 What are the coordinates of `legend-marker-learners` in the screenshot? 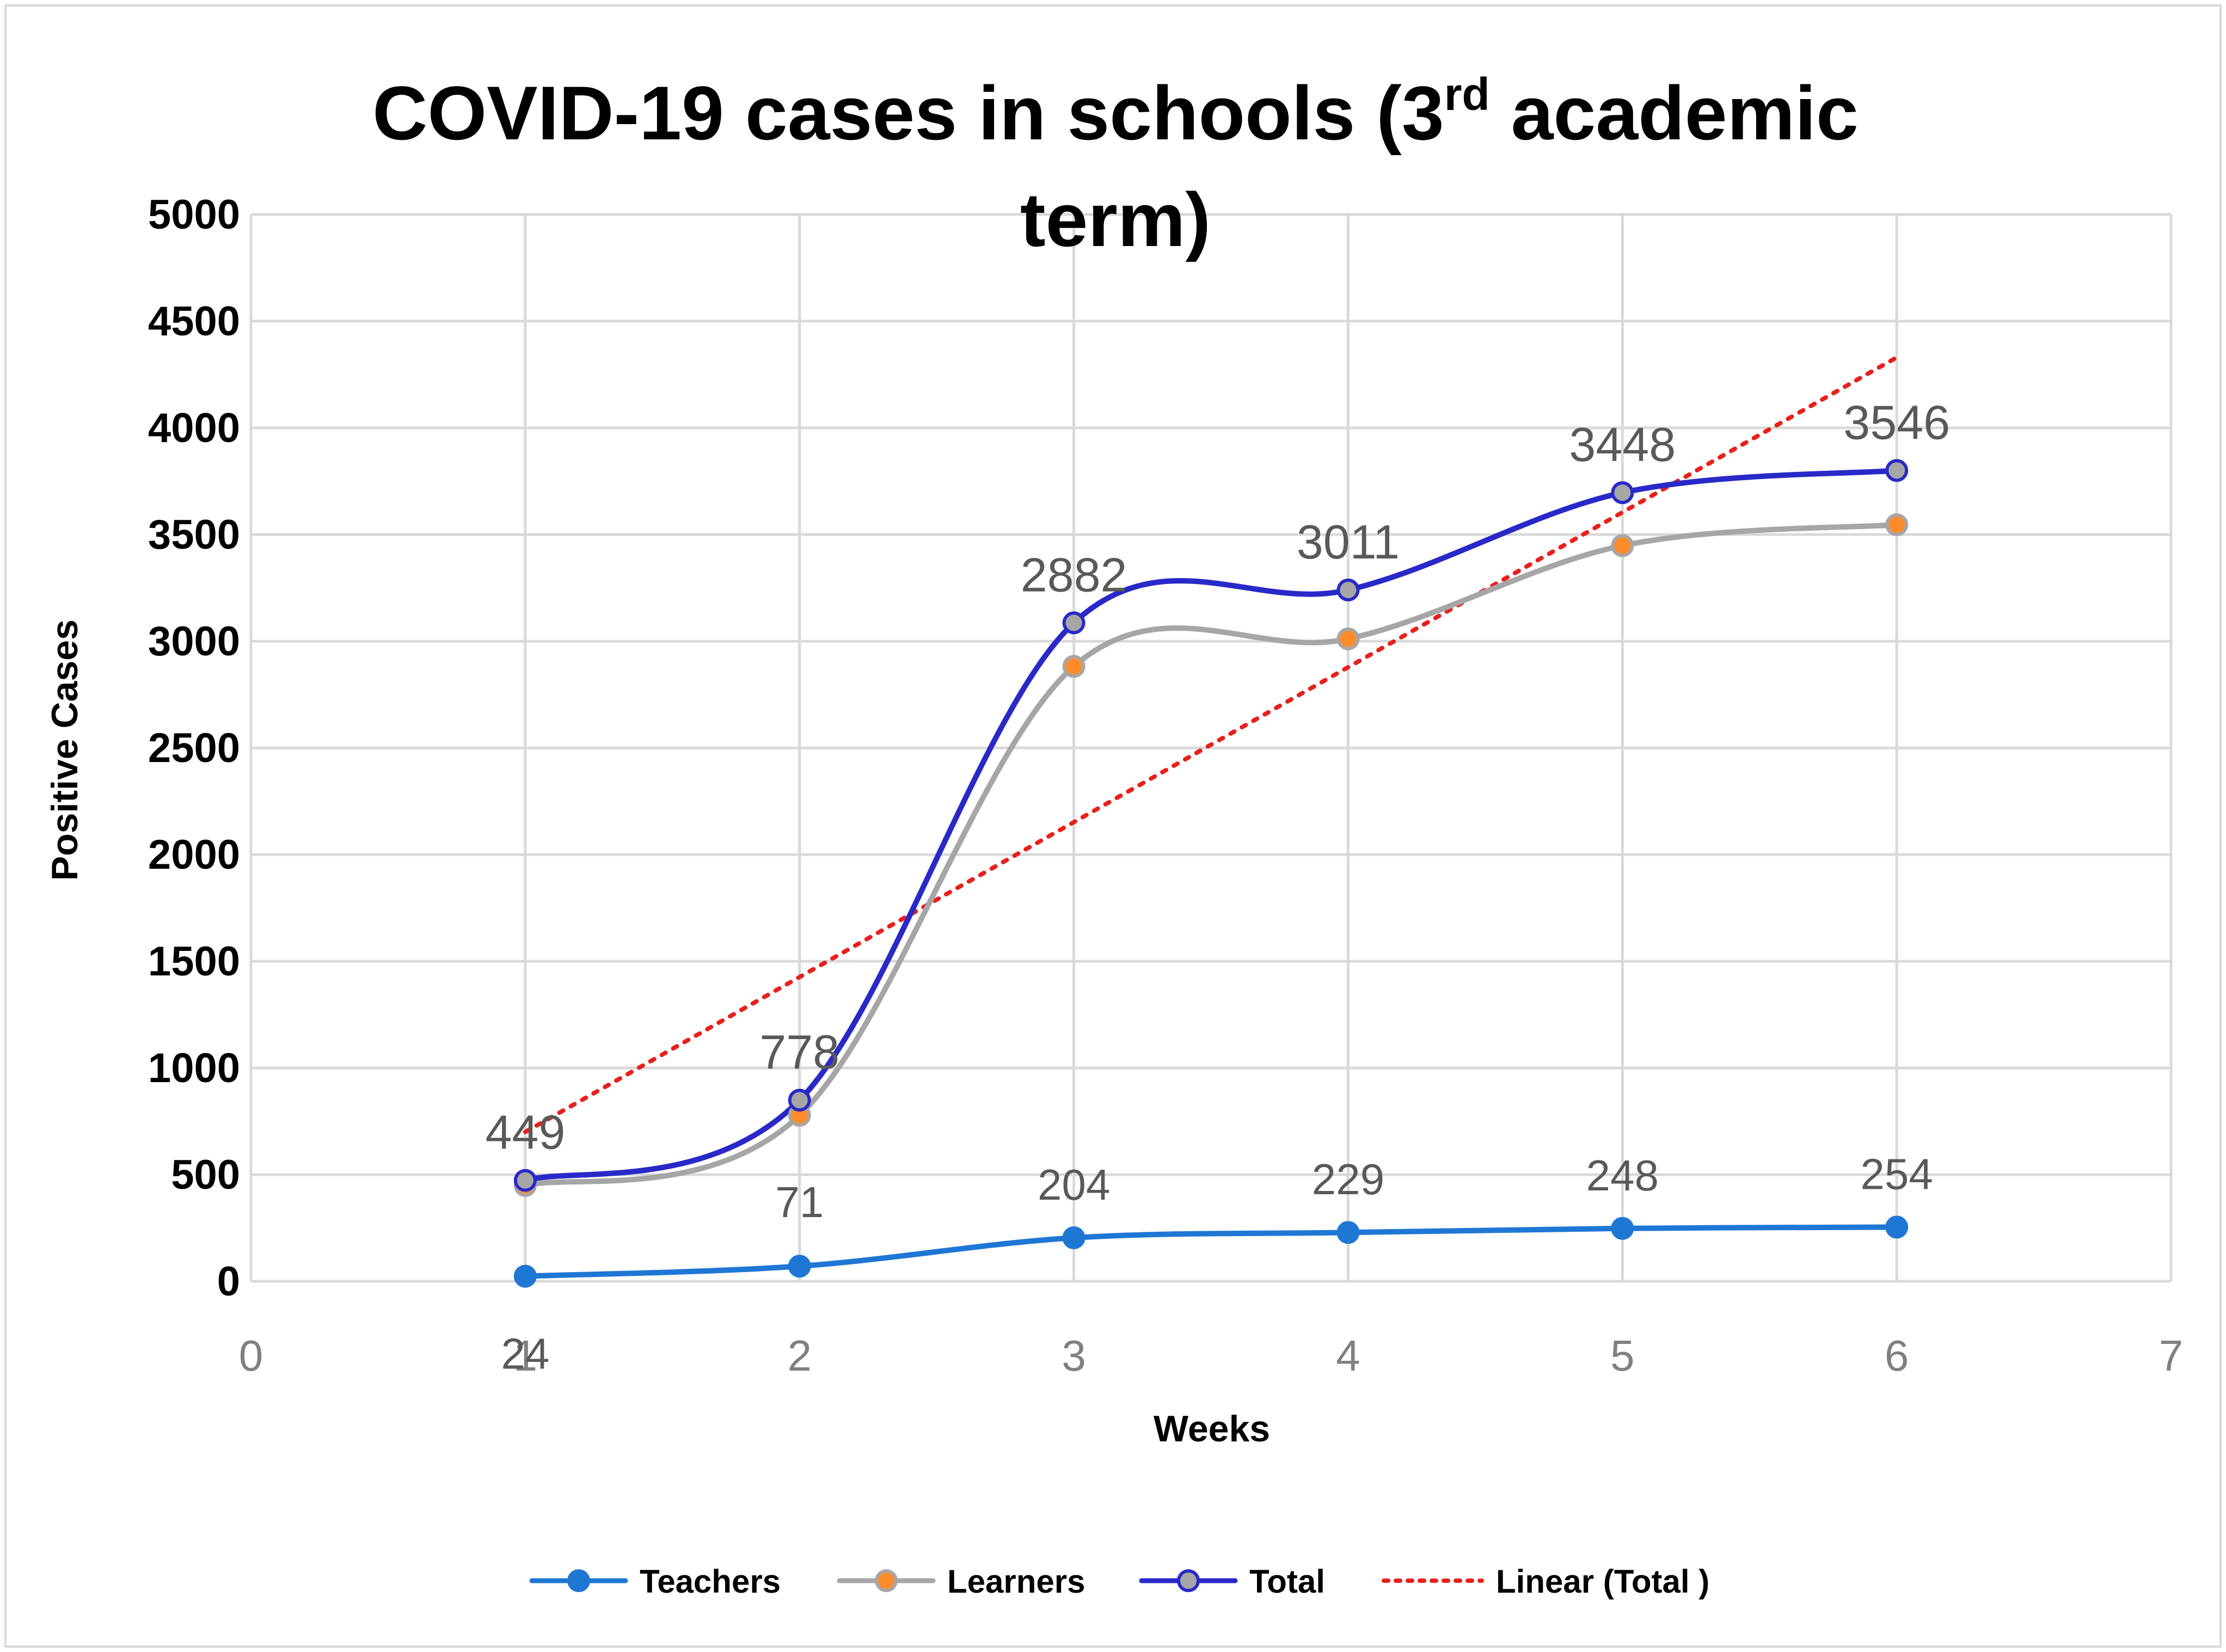 It's located at (886, 1580).